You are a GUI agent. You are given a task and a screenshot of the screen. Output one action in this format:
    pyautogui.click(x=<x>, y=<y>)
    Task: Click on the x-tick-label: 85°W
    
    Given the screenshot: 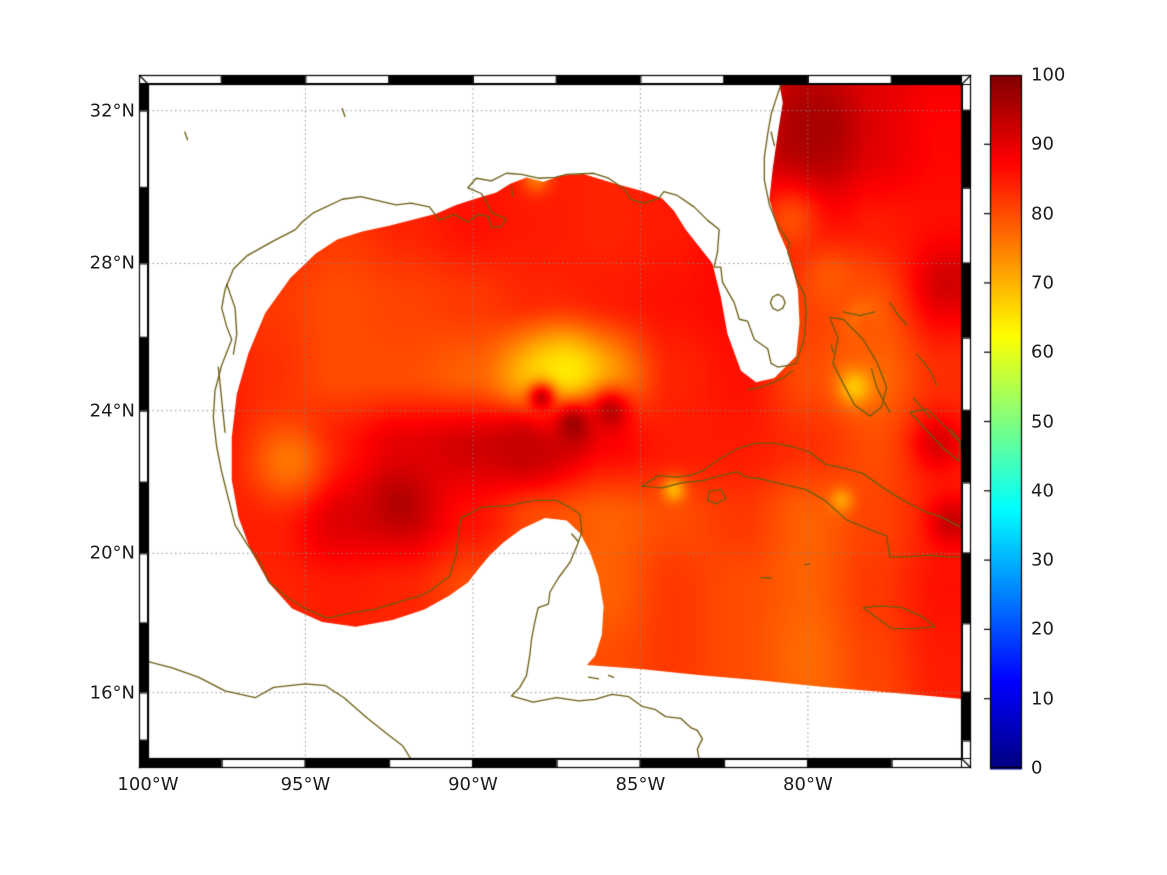 What is the action you would take?
    pyautogui.click(x=640, y=784)
    